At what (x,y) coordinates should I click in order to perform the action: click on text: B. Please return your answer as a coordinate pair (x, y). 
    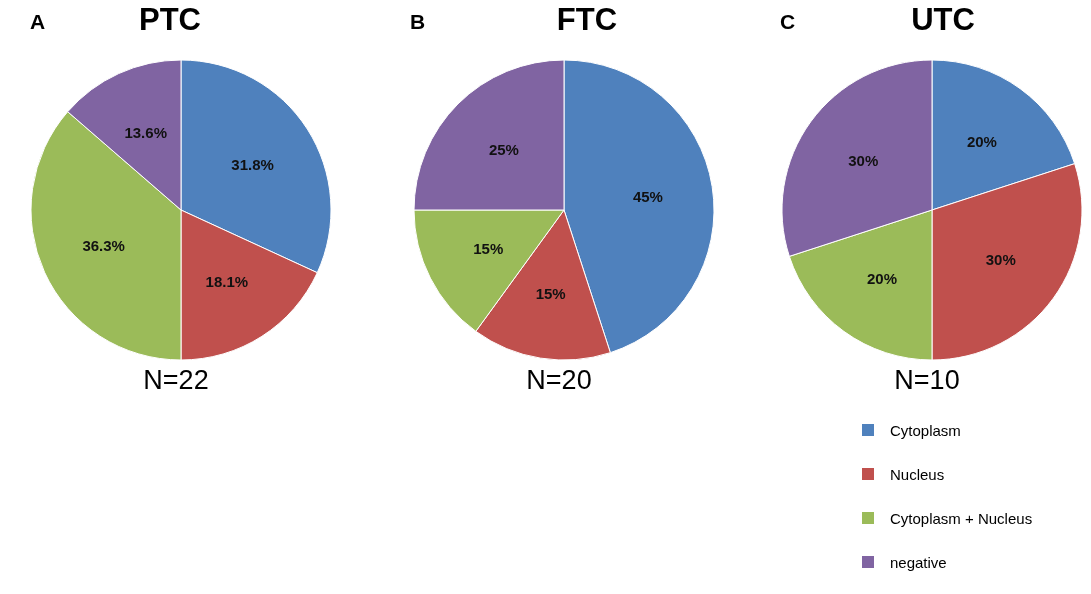
    Looking at the image, I should click on (418, 22).